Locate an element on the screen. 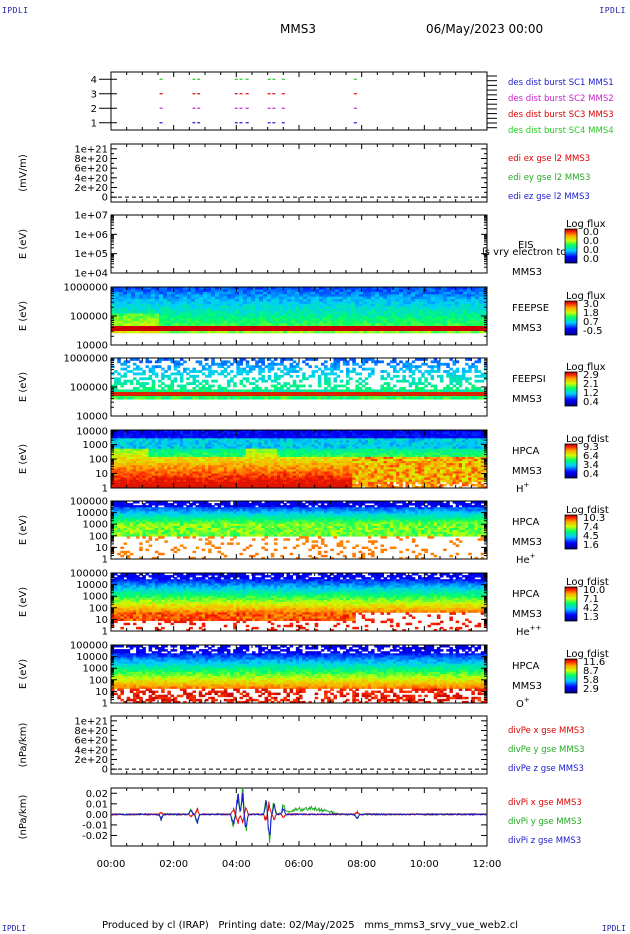 The height and width of the screenshot is (934, 630). y-tick-label: 0.02 is located at coordinates (97, 794).